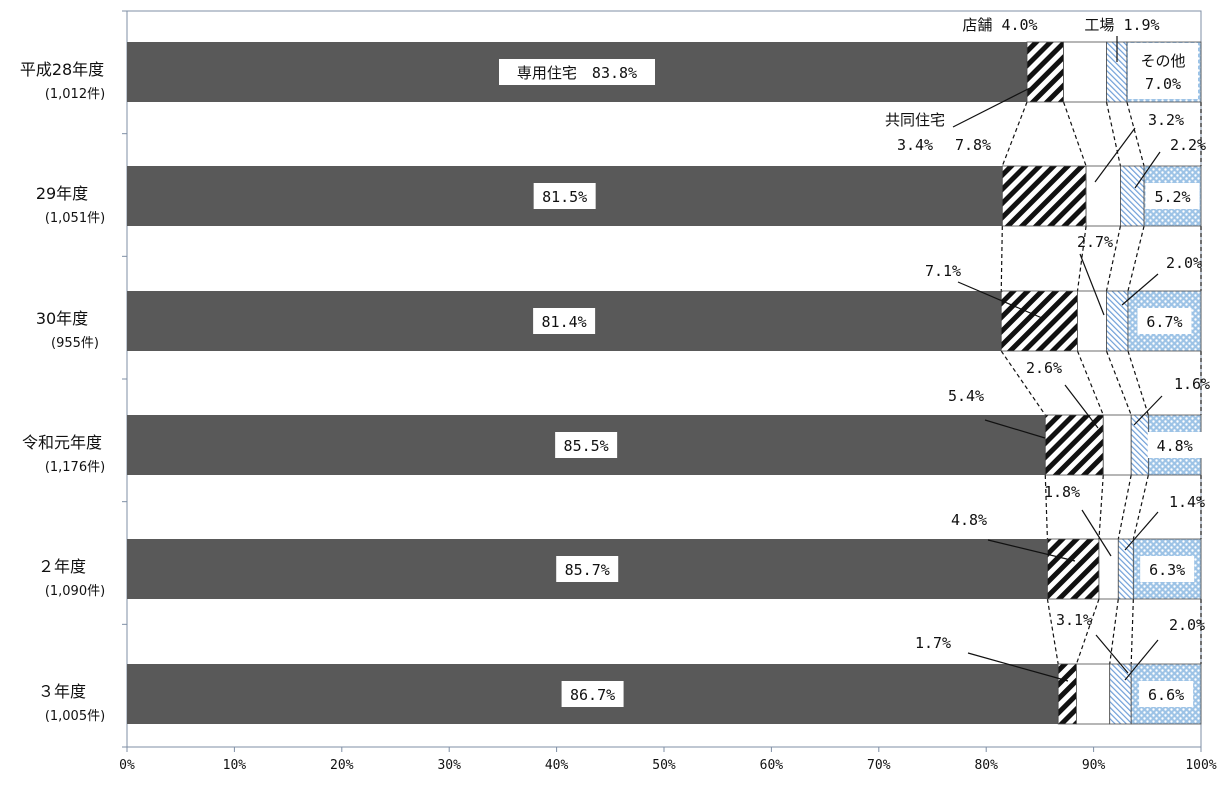  What do you see at coordinates (772, 765) in the screenshot?
I see `x-tick-label: 60%` at bounding box center [772, 765].